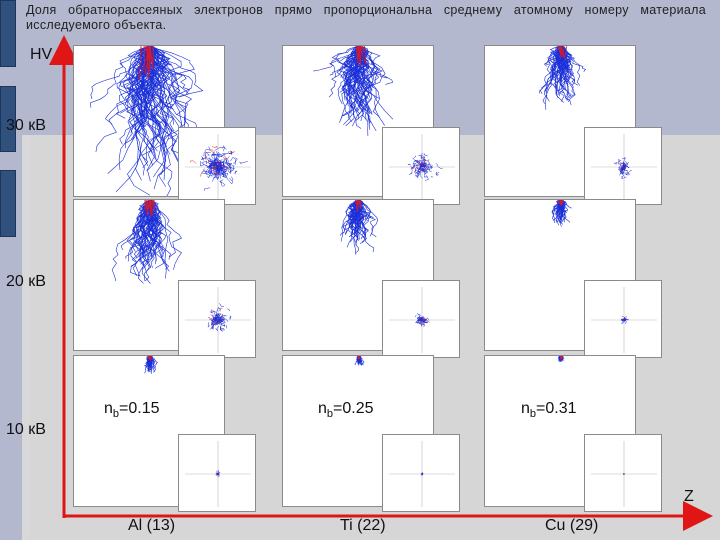 The height and width of the screenshot is (540, 720). I want to click on material-label-al: Al (13), so click(152, 525).